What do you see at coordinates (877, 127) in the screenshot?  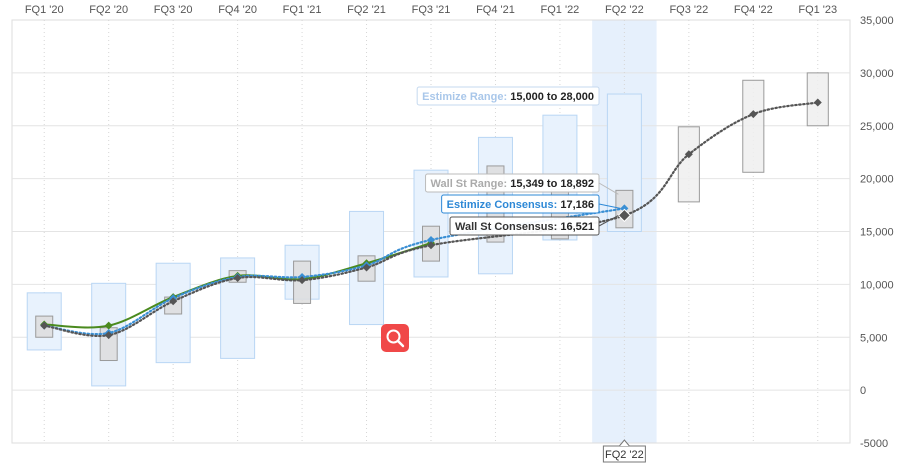 I see `y-tick-label: 25,000` at bounding box center [877, 127].